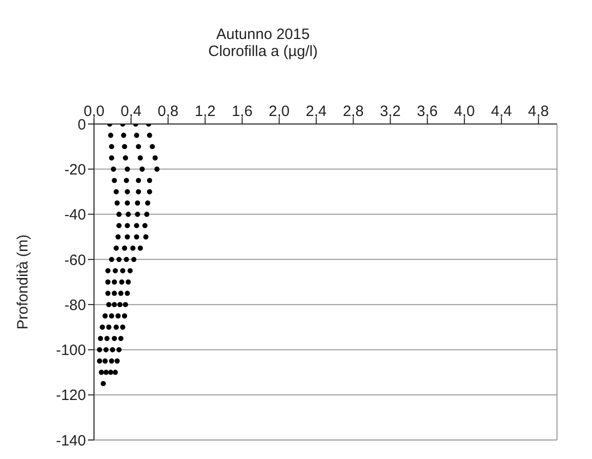 The image size is (592, 459). What do you see at coordinates (75, 169) in the screenshot?
I see `y-tick-label: -20` at bounding box center [75, 169].